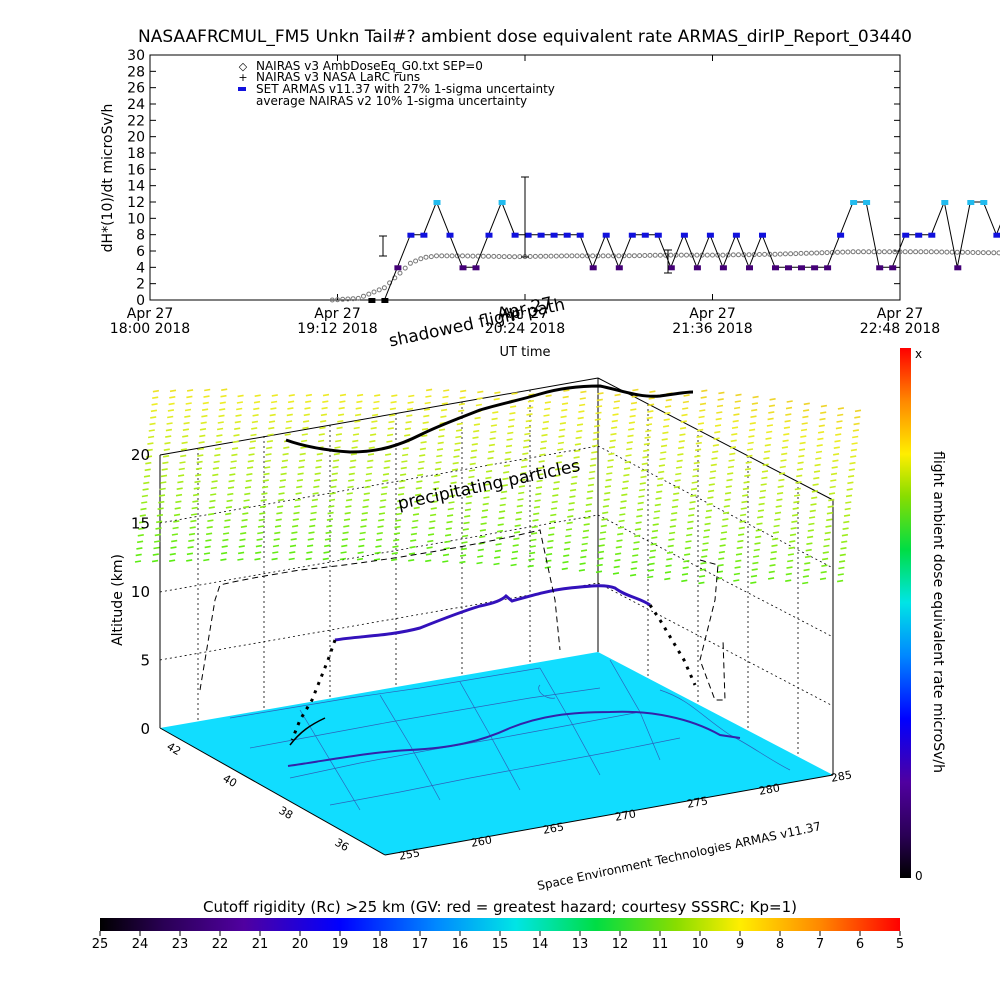 The width and height of the screenshot is (1000, 1004). Describe the element at coordinates (136, 219) in the screenshot. I see `top-y-tick-label: 10` at that location.